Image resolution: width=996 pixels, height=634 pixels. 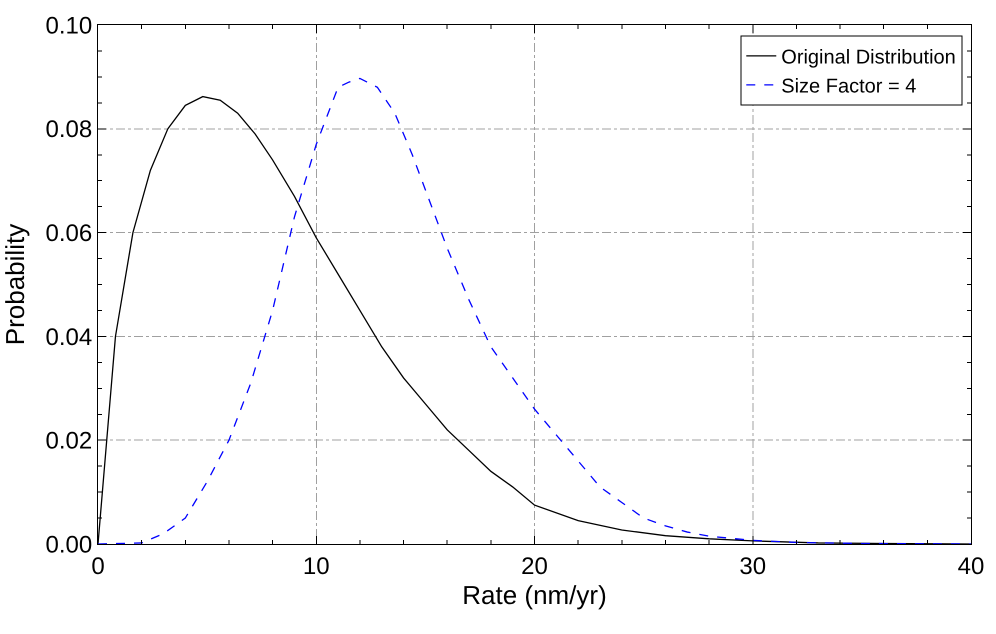 I want to click on x-tick-label: 40, so click(x=971, y=566).